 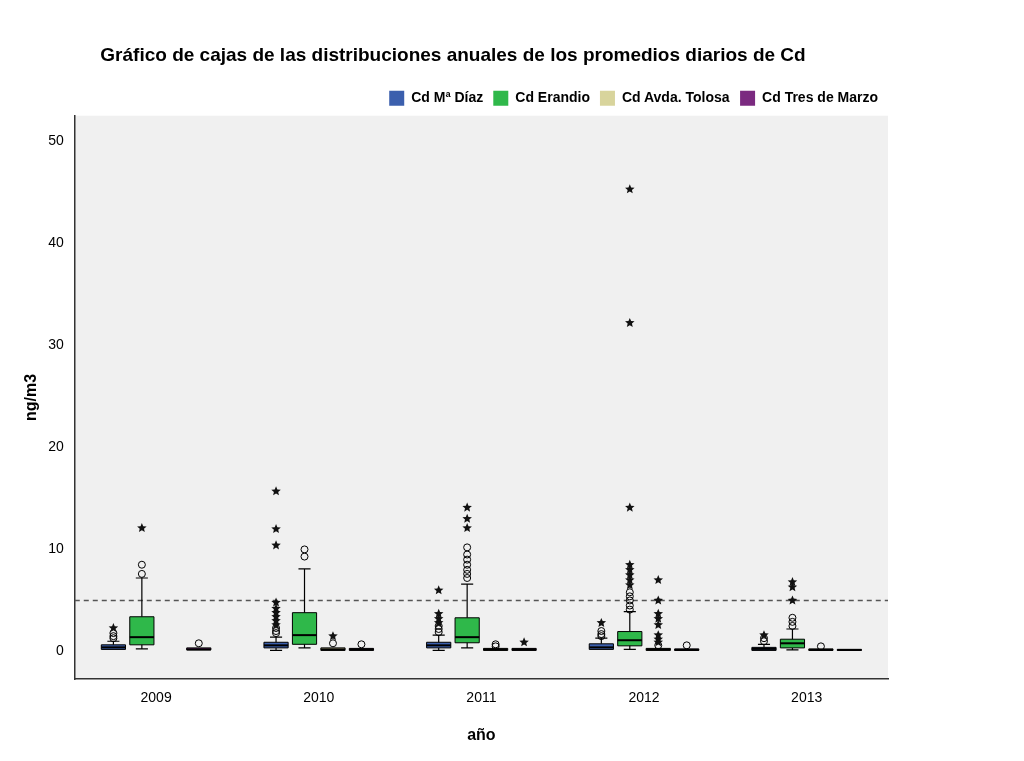 What do you see at coordinates (319, 697) in the screenshot?
I see `x-tick-label: 2010` at bounding box center [319, 697].